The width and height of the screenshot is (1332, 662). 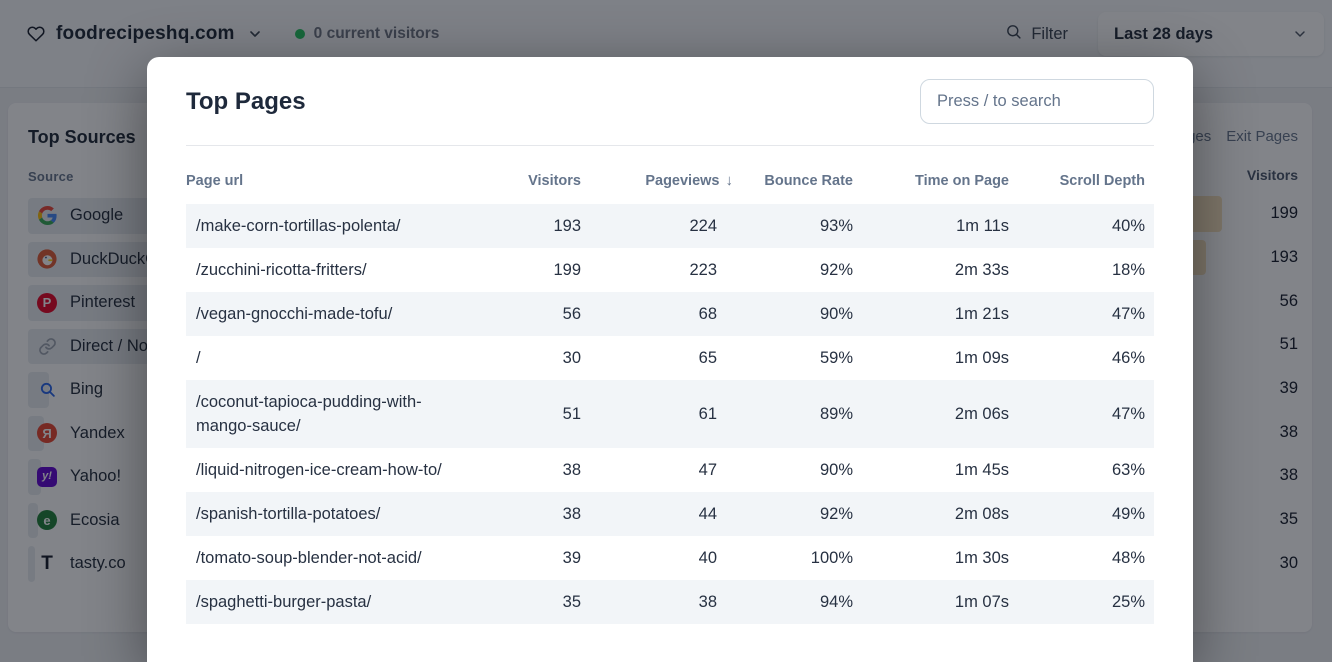 What do you see at coordinates (571, 601) in the screenshot?
I see `visitors-cell: 35` at bounding box center [571, 601].